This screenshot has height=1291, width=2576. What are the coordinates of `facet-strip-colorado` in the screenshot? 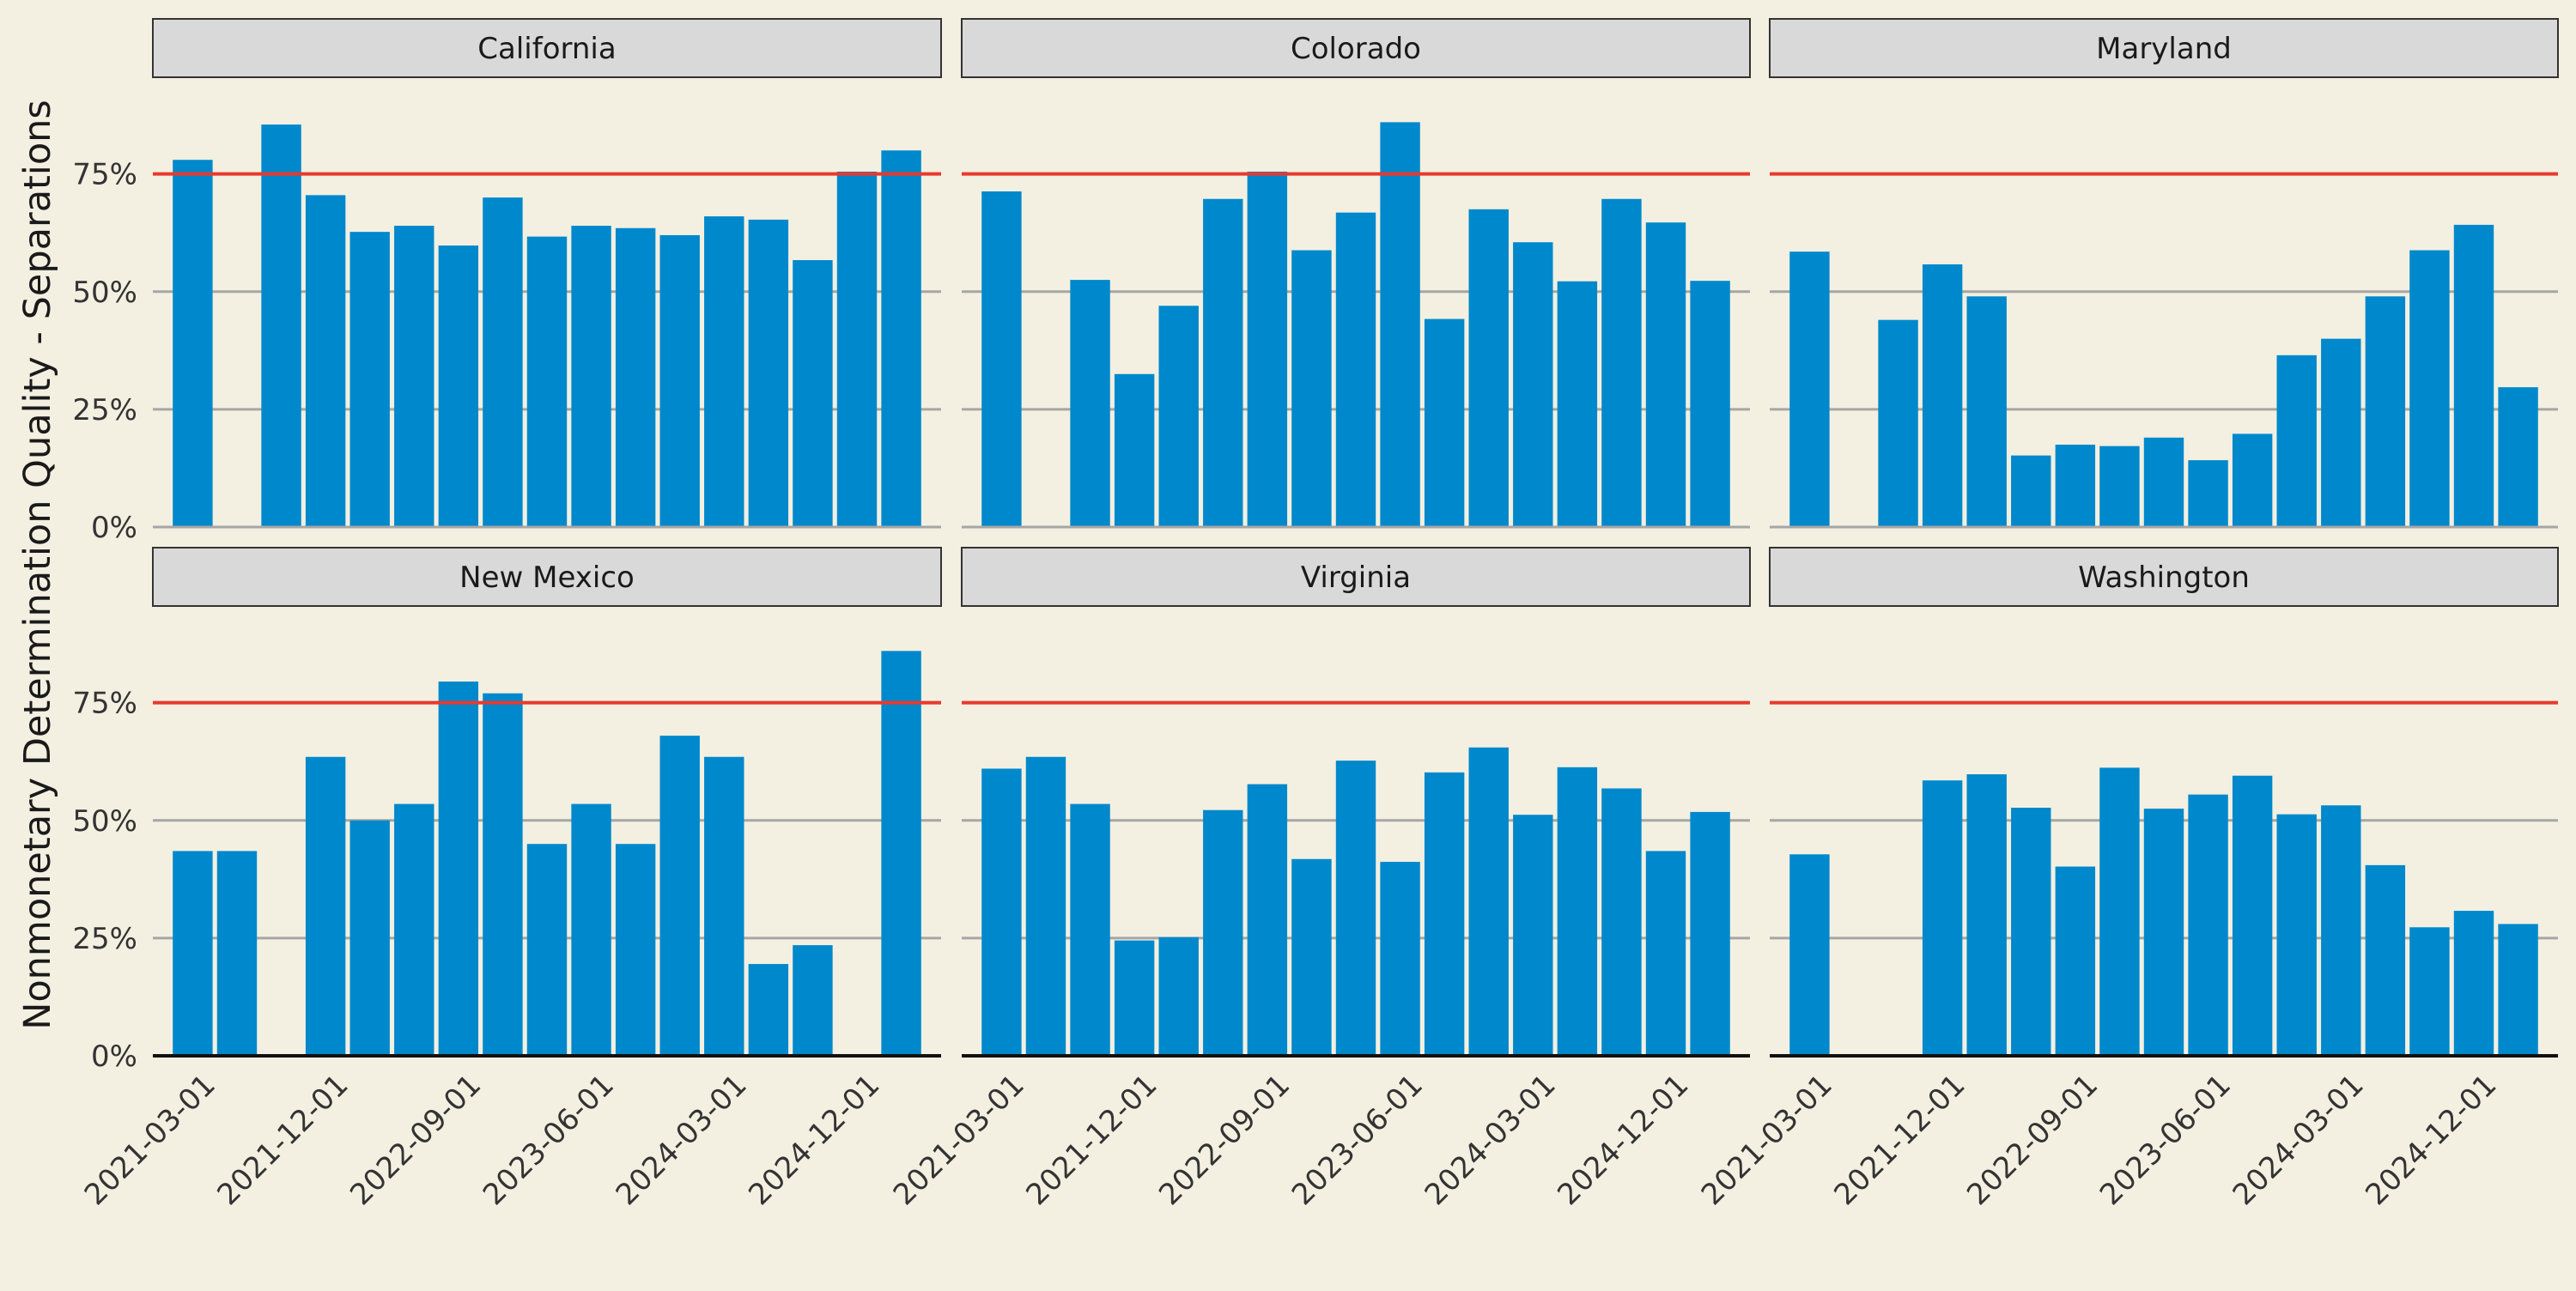 It's located at (1356, 48).